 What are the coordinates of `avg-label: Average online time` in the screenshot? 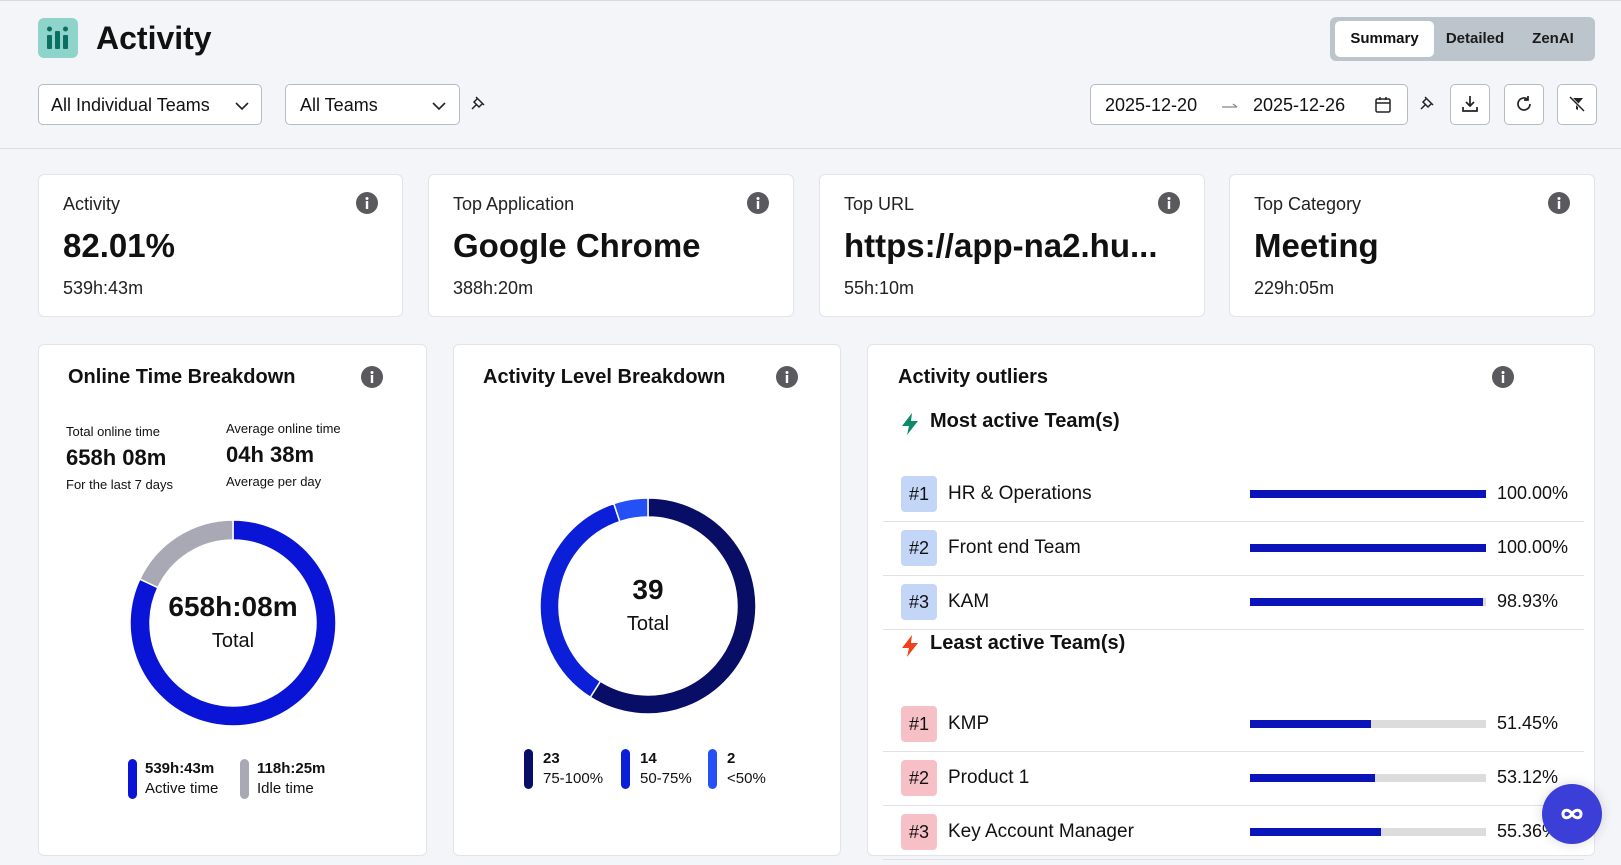 It's located at (283, 428).